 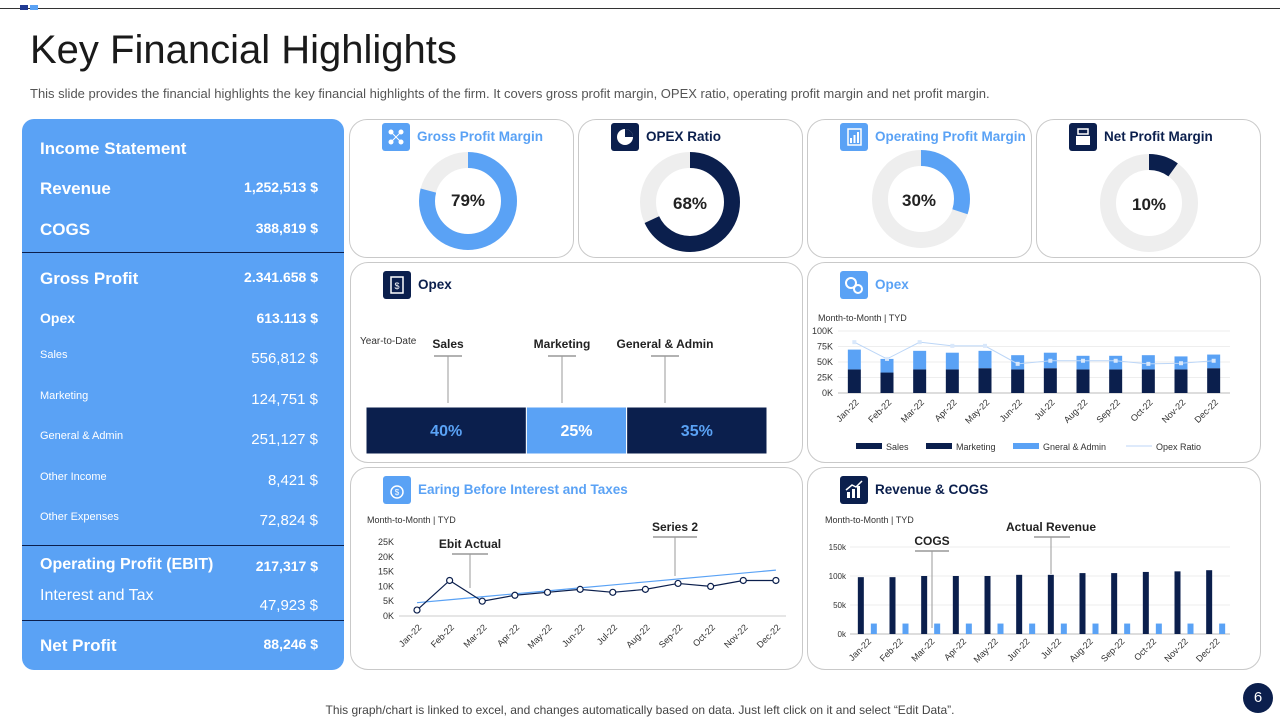 What do you see at coordinates (573, 635) in the screenshot?
I see `x-tick-label: Jun-22` at bounding box center [573, 635].